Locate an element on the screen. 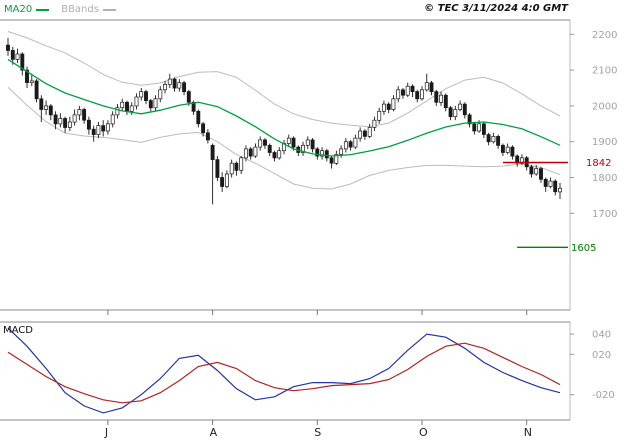  y-tick-label: 2000 is located at coordinates (604, 106).